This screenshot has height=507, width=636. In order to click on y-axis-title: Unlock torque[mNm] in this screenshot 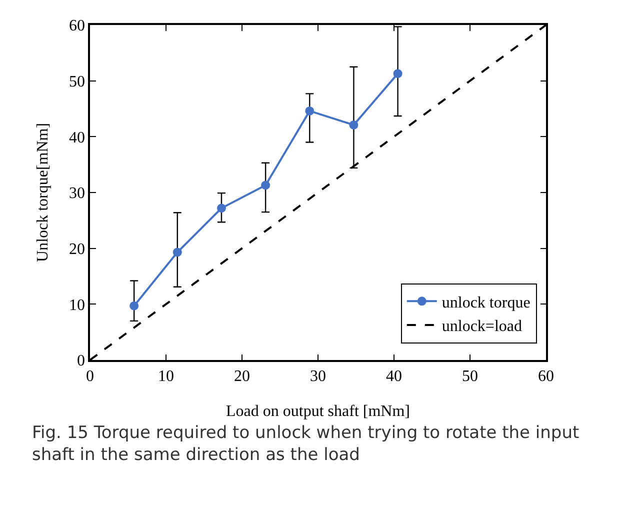, I will do `click(43, 192)`.